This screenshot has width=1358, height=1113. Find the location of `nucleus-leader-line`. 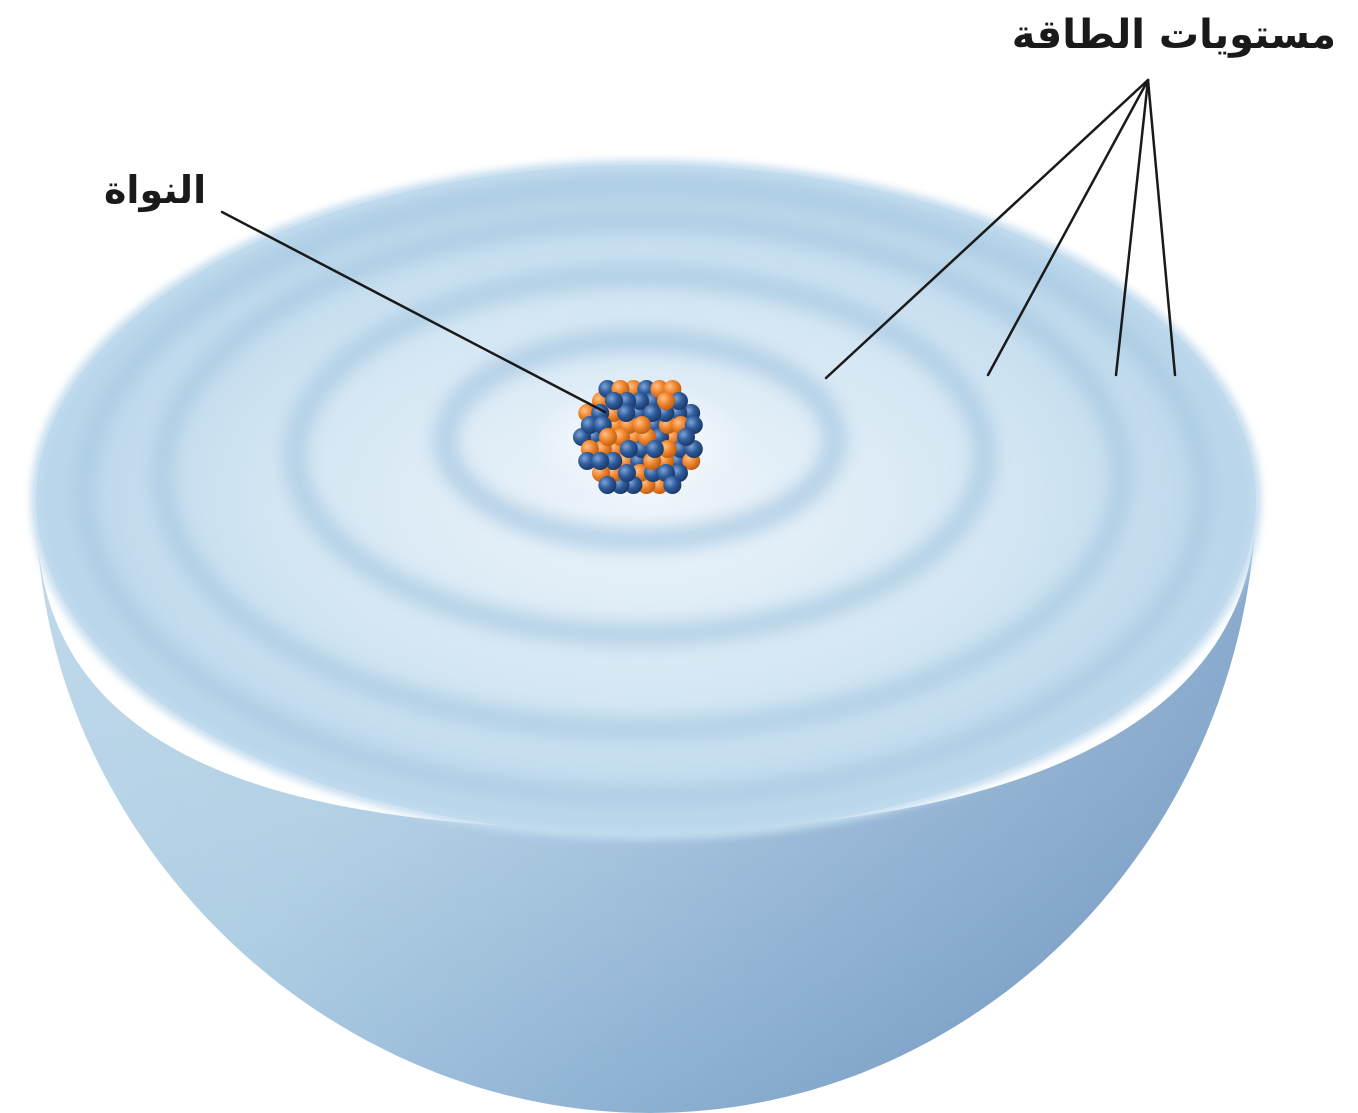

nucleus-leader-line is located at coordinates (413, 312).